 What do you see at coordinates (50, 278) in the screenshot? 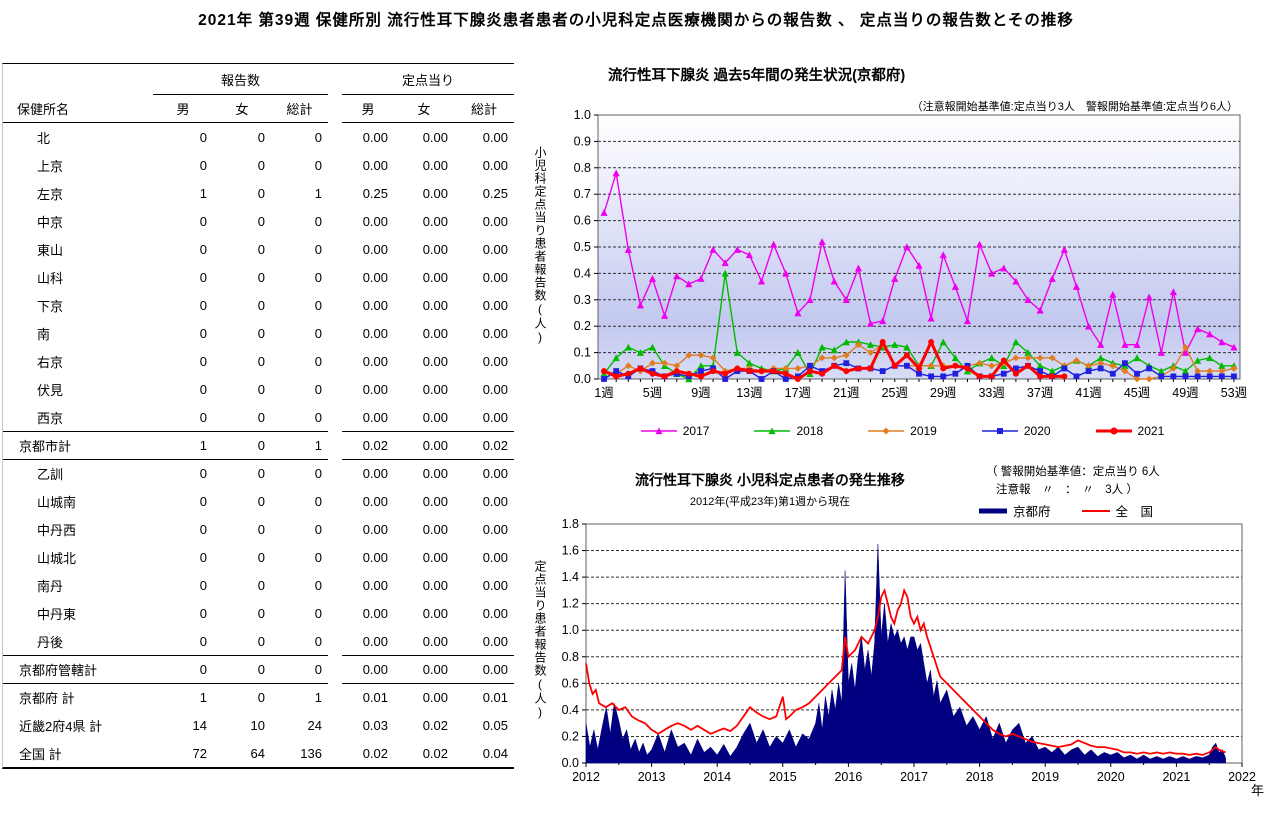
I see `health-center-name: 山科` at bounding box center [50, 278].